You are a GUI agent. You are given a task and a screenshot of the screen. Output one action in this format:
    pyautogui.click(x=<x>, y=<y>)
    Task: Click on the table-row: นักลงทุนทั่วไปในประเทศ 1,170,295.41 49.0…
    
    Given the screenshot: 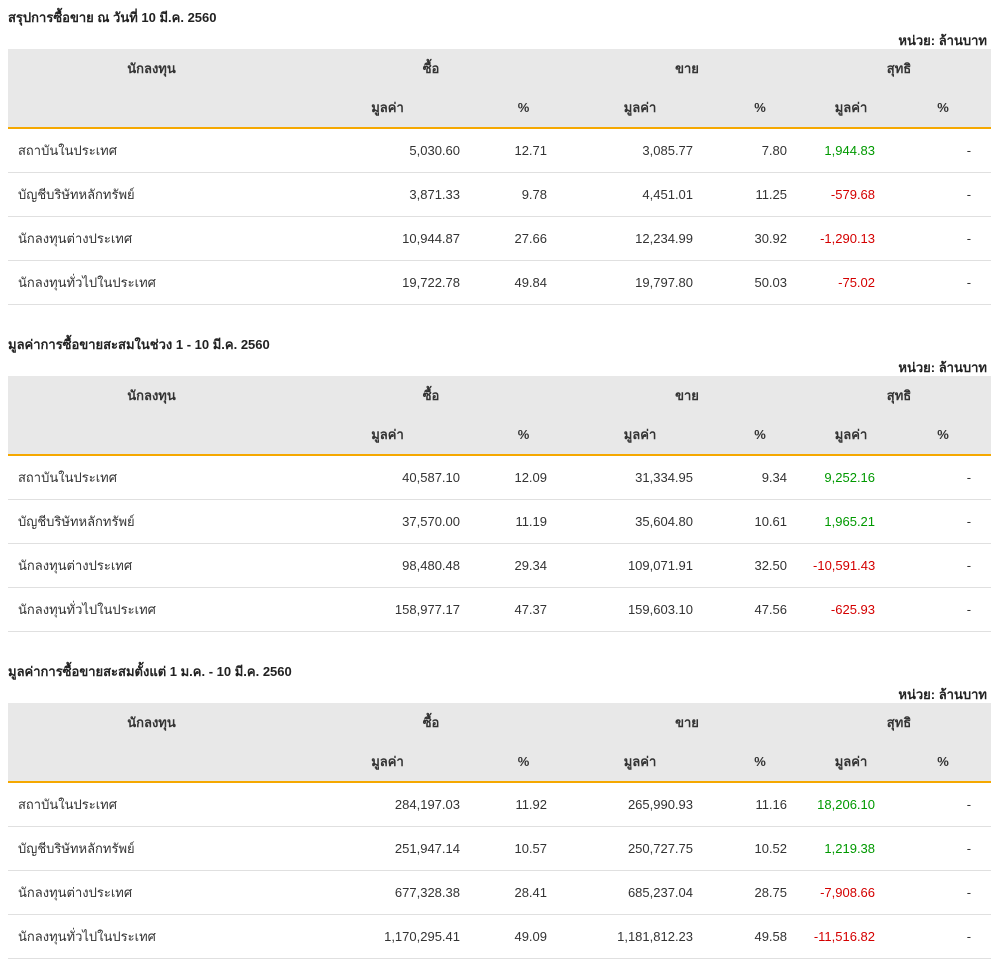 What is the action you would take?
    pyautogui.click(x=500, y=936)
    